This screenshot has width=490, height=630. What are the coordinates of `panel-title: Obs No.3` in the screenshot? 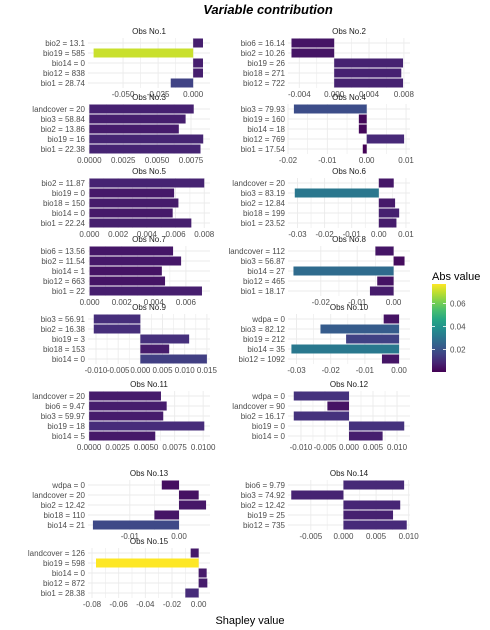 It's located at (149, 97).